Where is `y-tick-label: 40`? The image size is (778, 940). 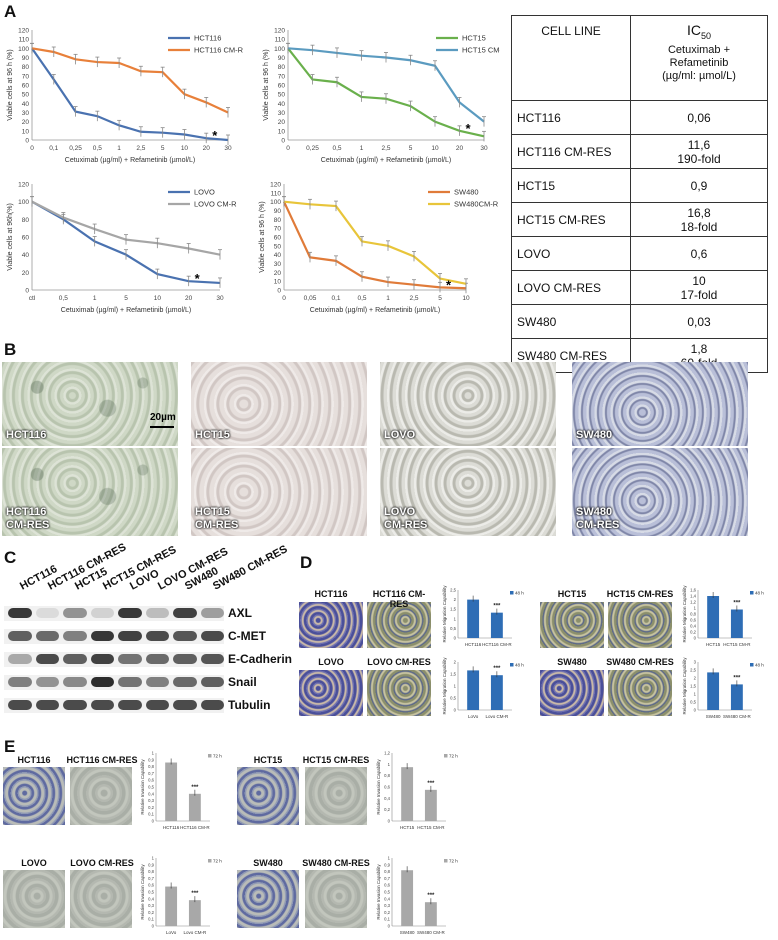 y-tick-label: 40 is located at coordinates (282, 104).